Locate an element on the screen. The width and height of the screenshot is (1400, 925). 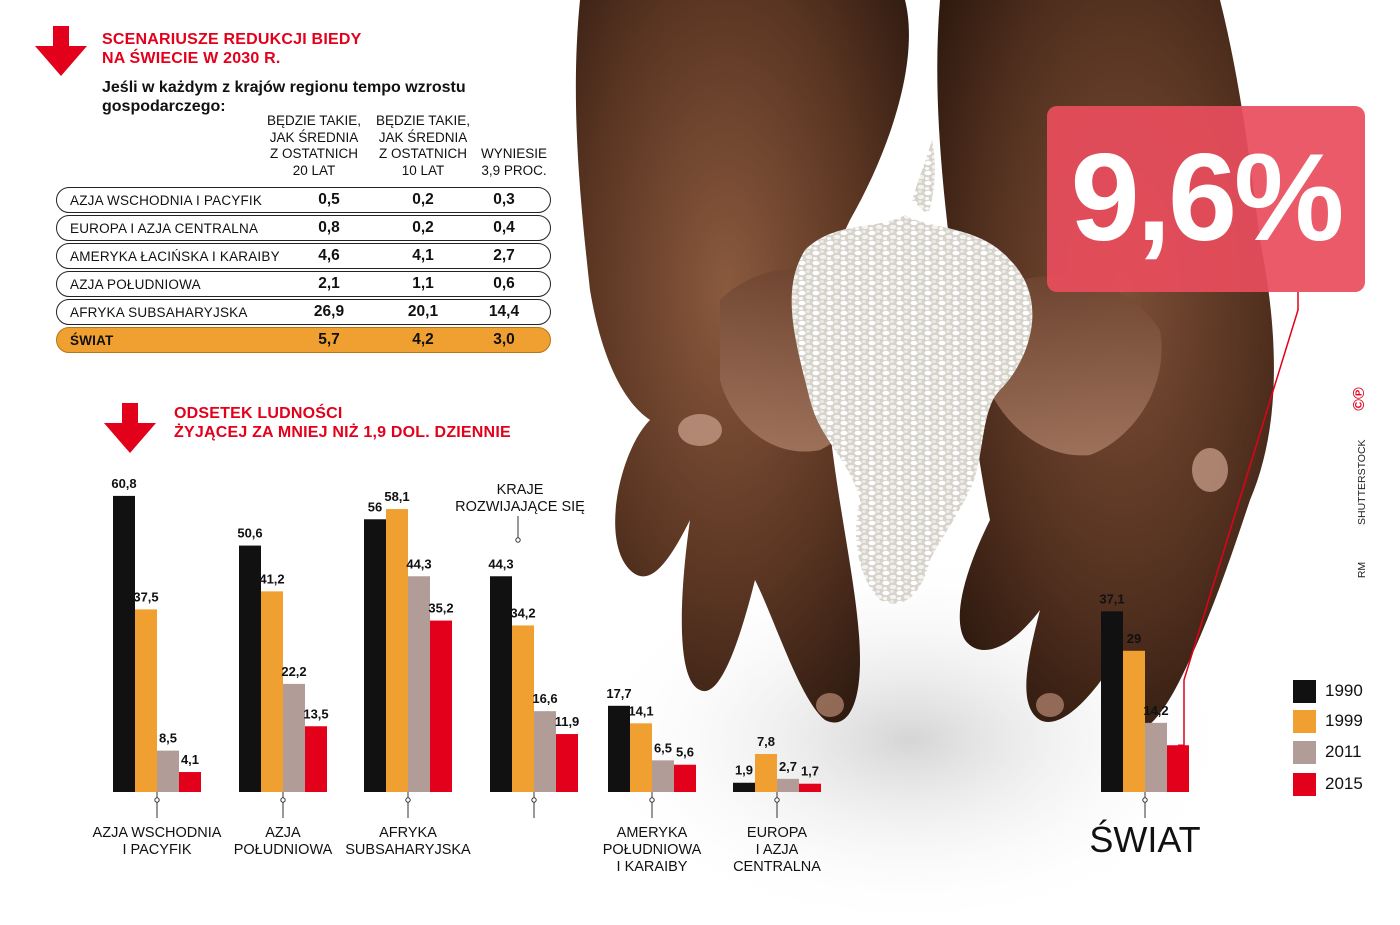
bar-value-label: 34,2 is located at coordinates (522, 612).